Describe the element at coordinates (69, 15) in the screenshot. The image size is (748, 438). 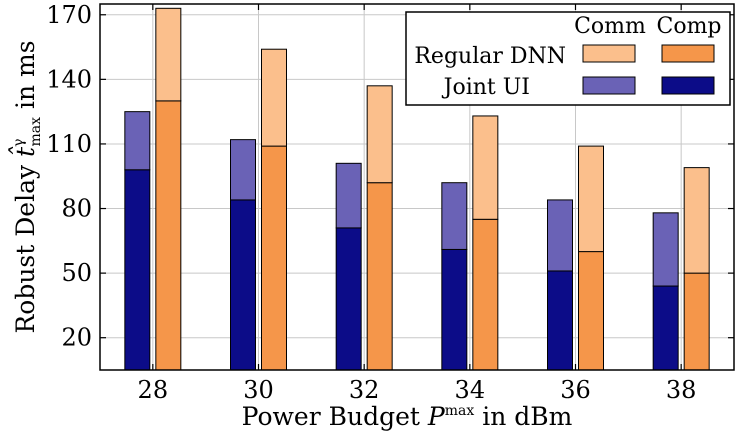
I see `y-tick-label-170: 170` at that location.